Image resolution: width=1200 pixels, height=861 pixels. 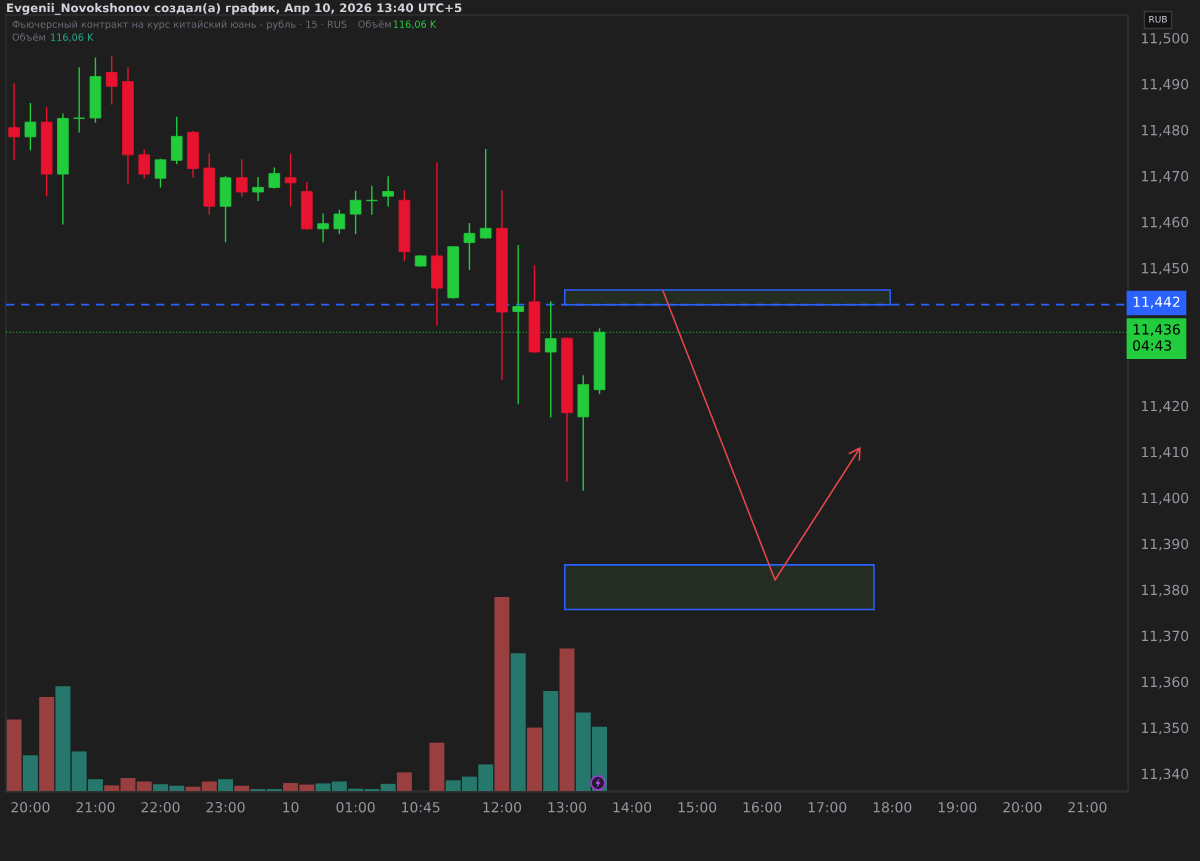 What do you see at coordinates (502, 807) in the screenshot?
I see `x-tick-label: 12:00` at bounding box center [502, 807].